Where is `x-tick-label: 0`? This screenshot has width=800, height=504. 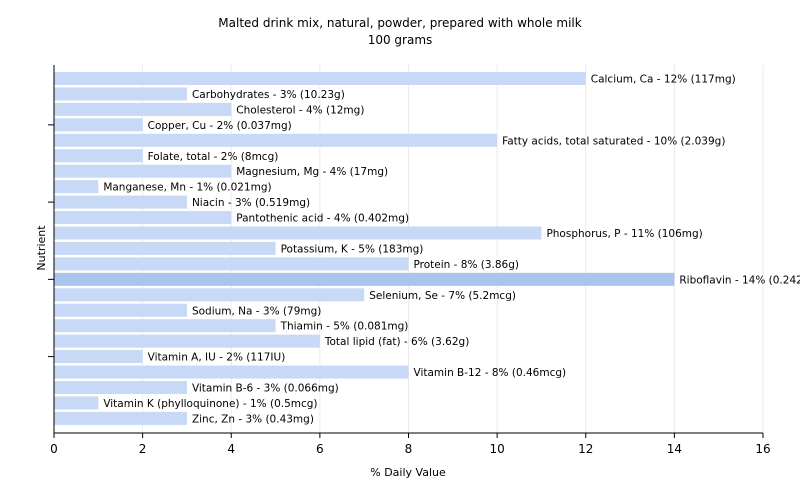
x-tick-label: 0 is located at coordinates (54, 449).